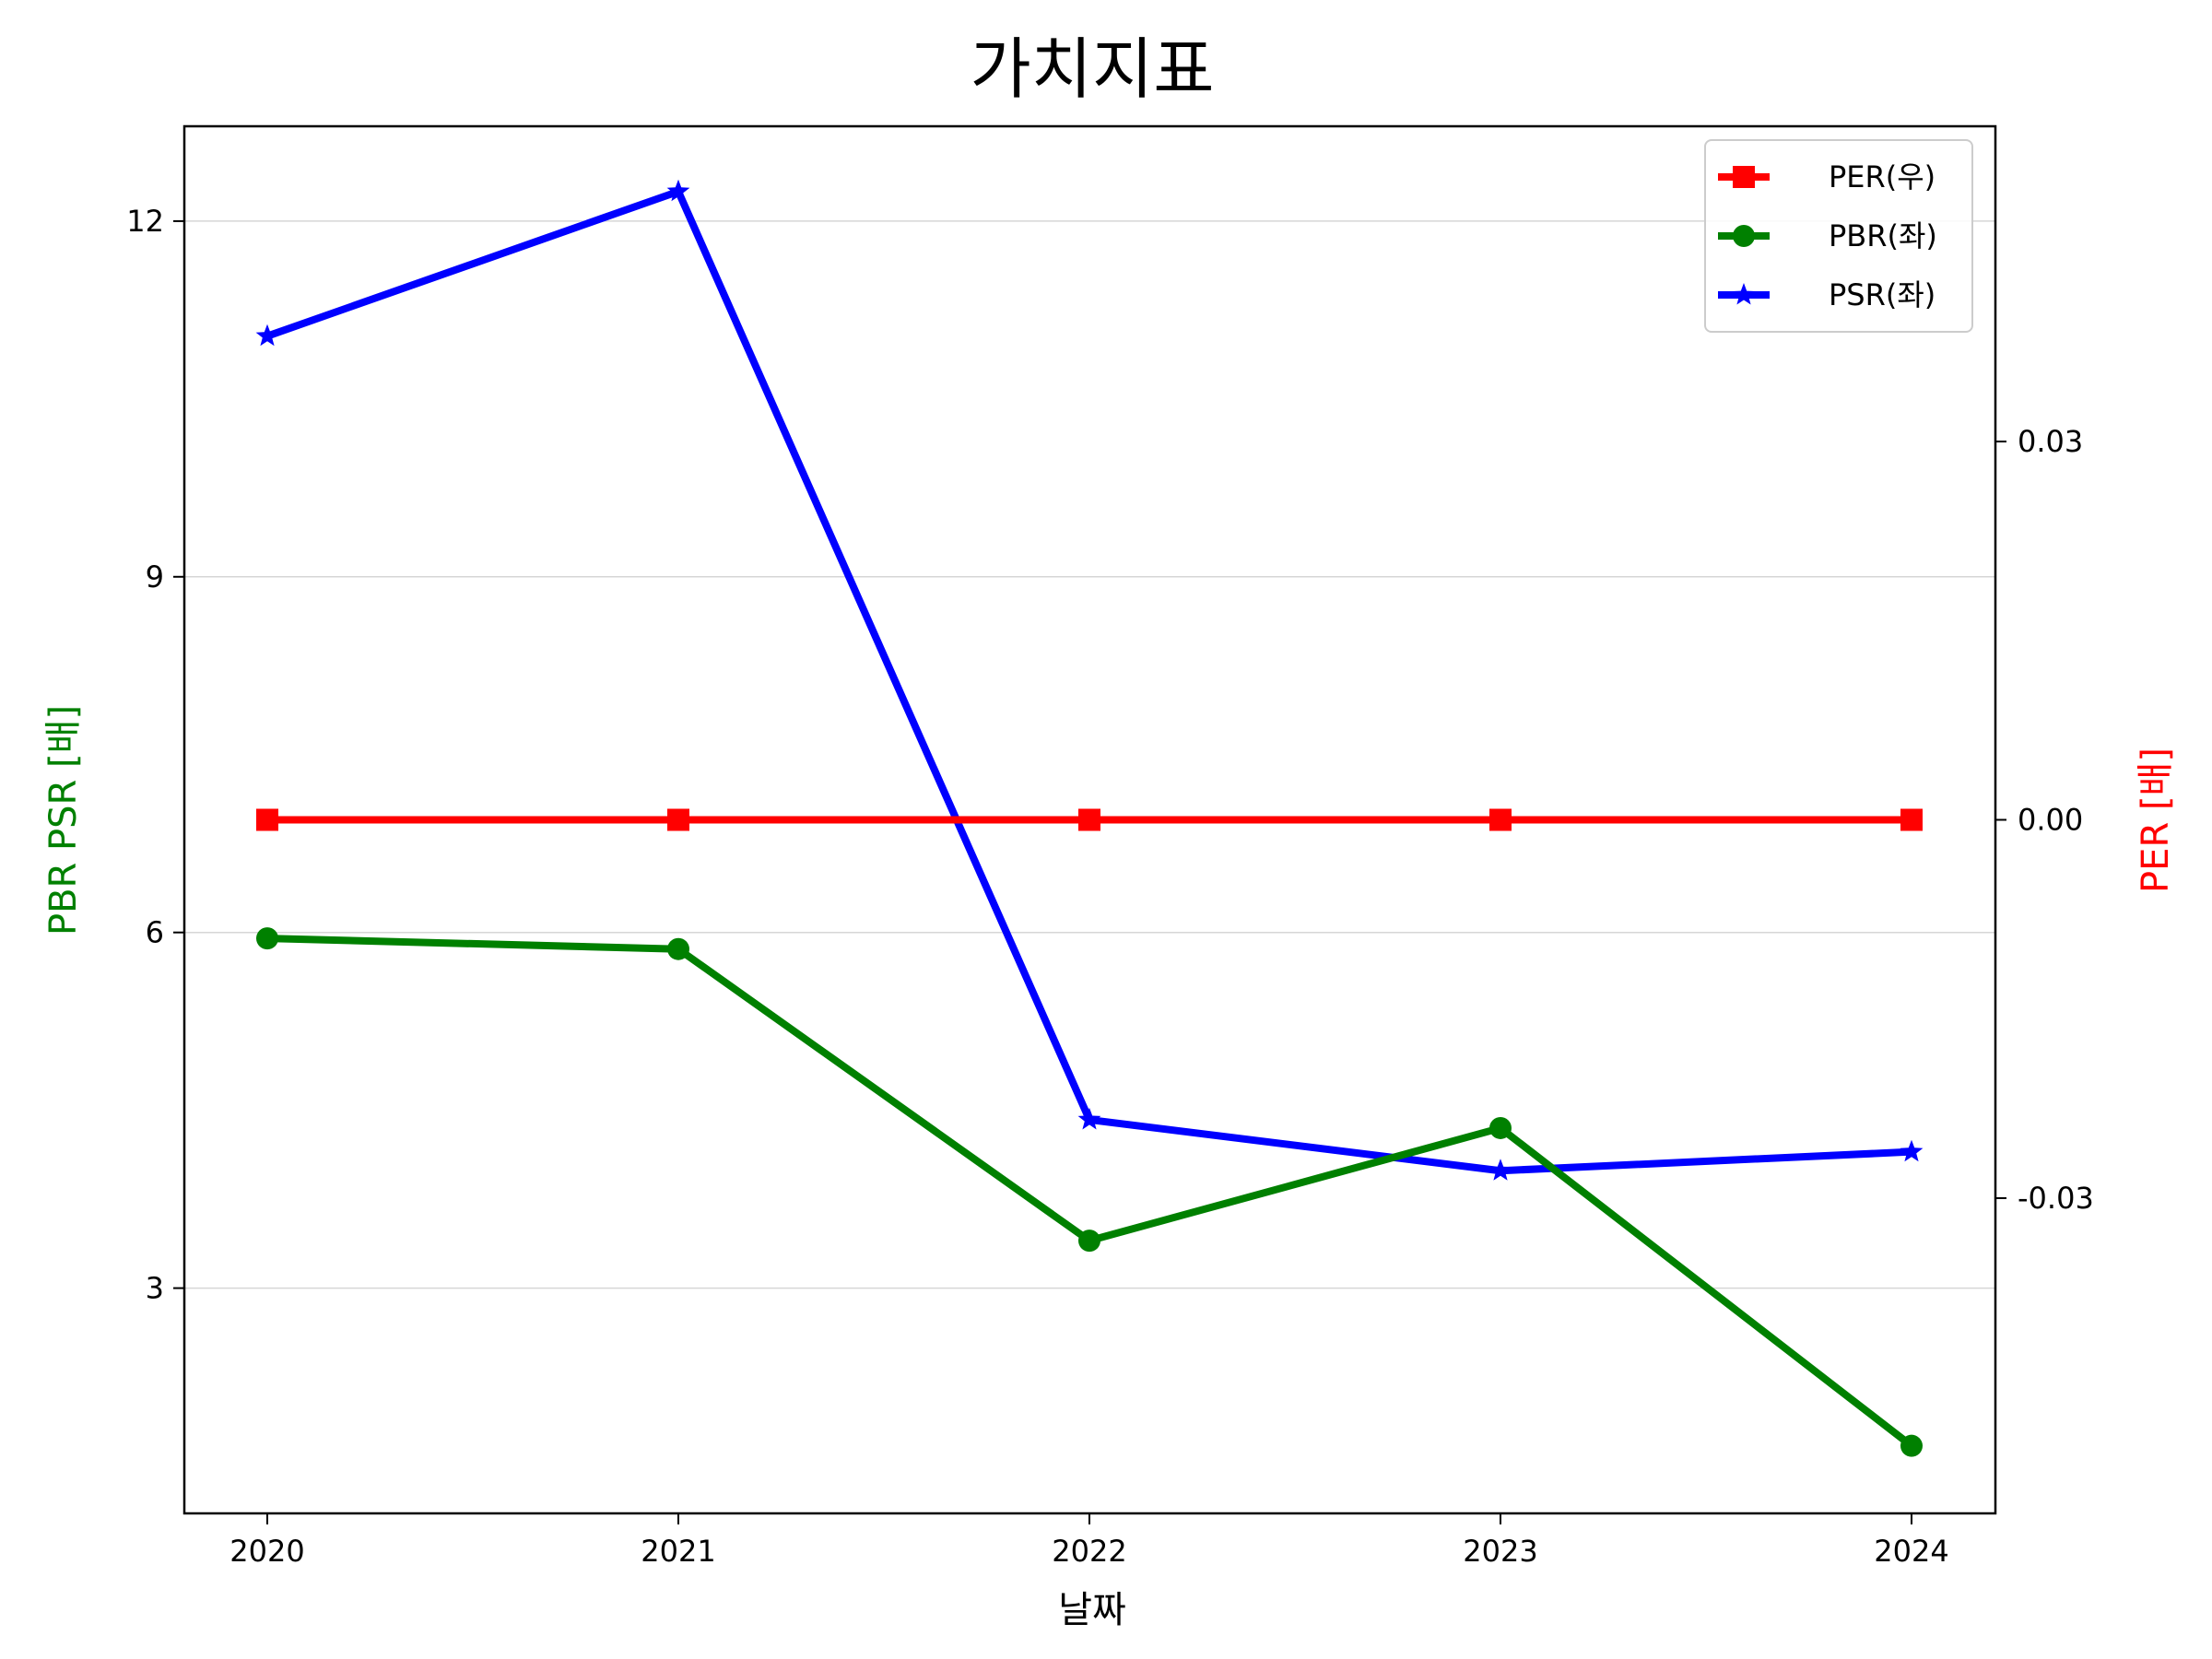  Describe the element at coordinates (63, 820) in the screenshot. I see `y-axis-left-label: PBR PSR [배]` at that location.